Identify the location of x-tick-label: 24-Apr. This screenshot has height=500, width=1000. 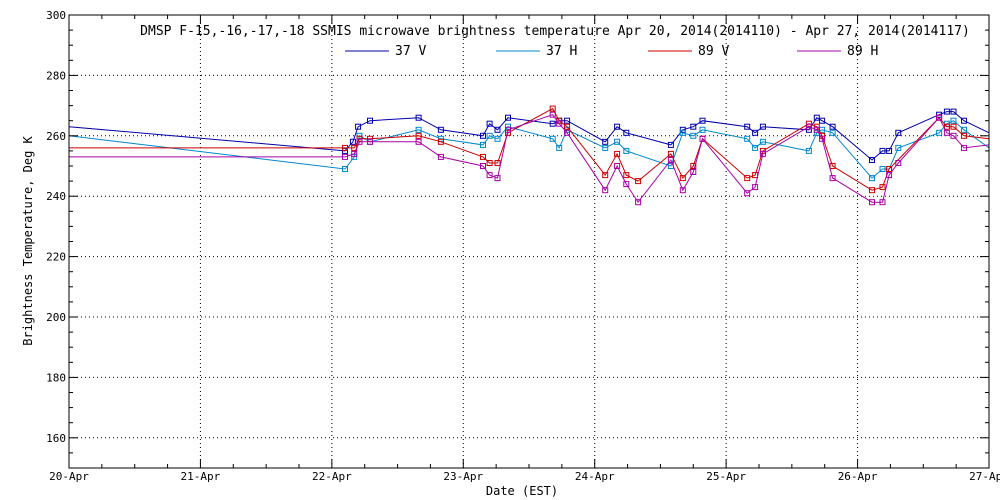
(595, 476).